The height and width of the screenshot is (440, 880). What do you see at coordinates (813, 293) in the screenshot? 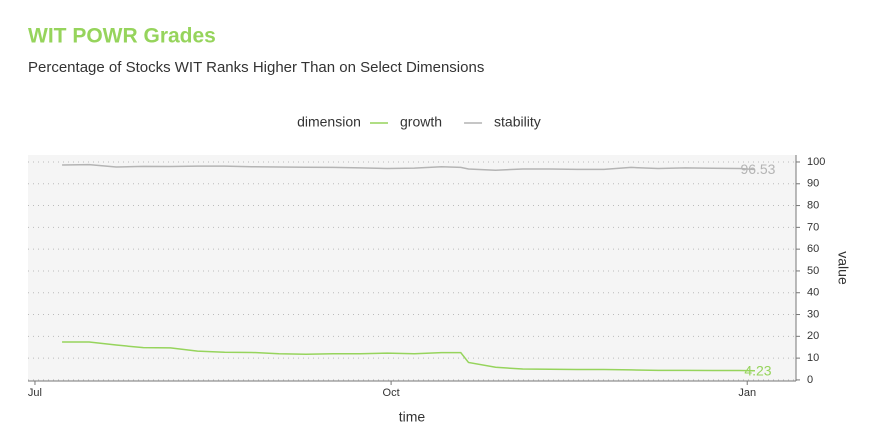
I see `y-tick-label: 40` at bounding box center [813, 293].